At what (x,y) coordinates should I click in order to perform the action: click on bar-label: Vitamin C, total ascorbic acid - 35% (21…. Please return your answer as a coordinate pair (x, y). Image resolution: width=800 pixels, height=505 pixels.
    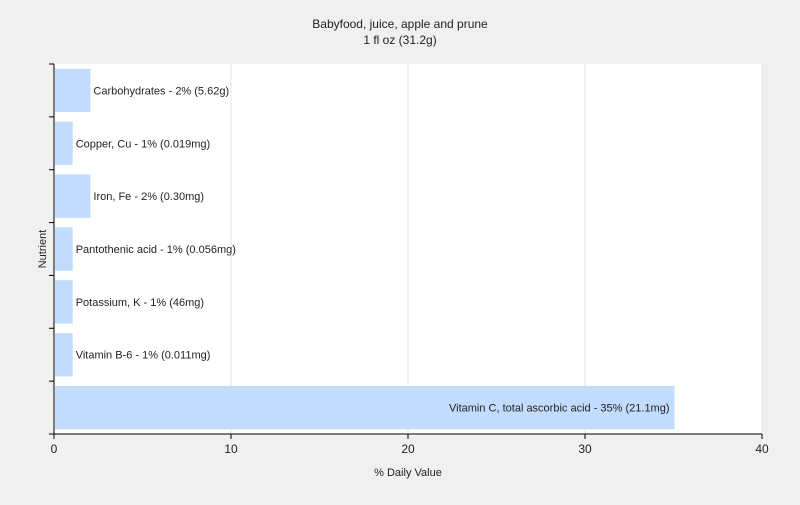
    Looking at the image, I should click on (559, 409).